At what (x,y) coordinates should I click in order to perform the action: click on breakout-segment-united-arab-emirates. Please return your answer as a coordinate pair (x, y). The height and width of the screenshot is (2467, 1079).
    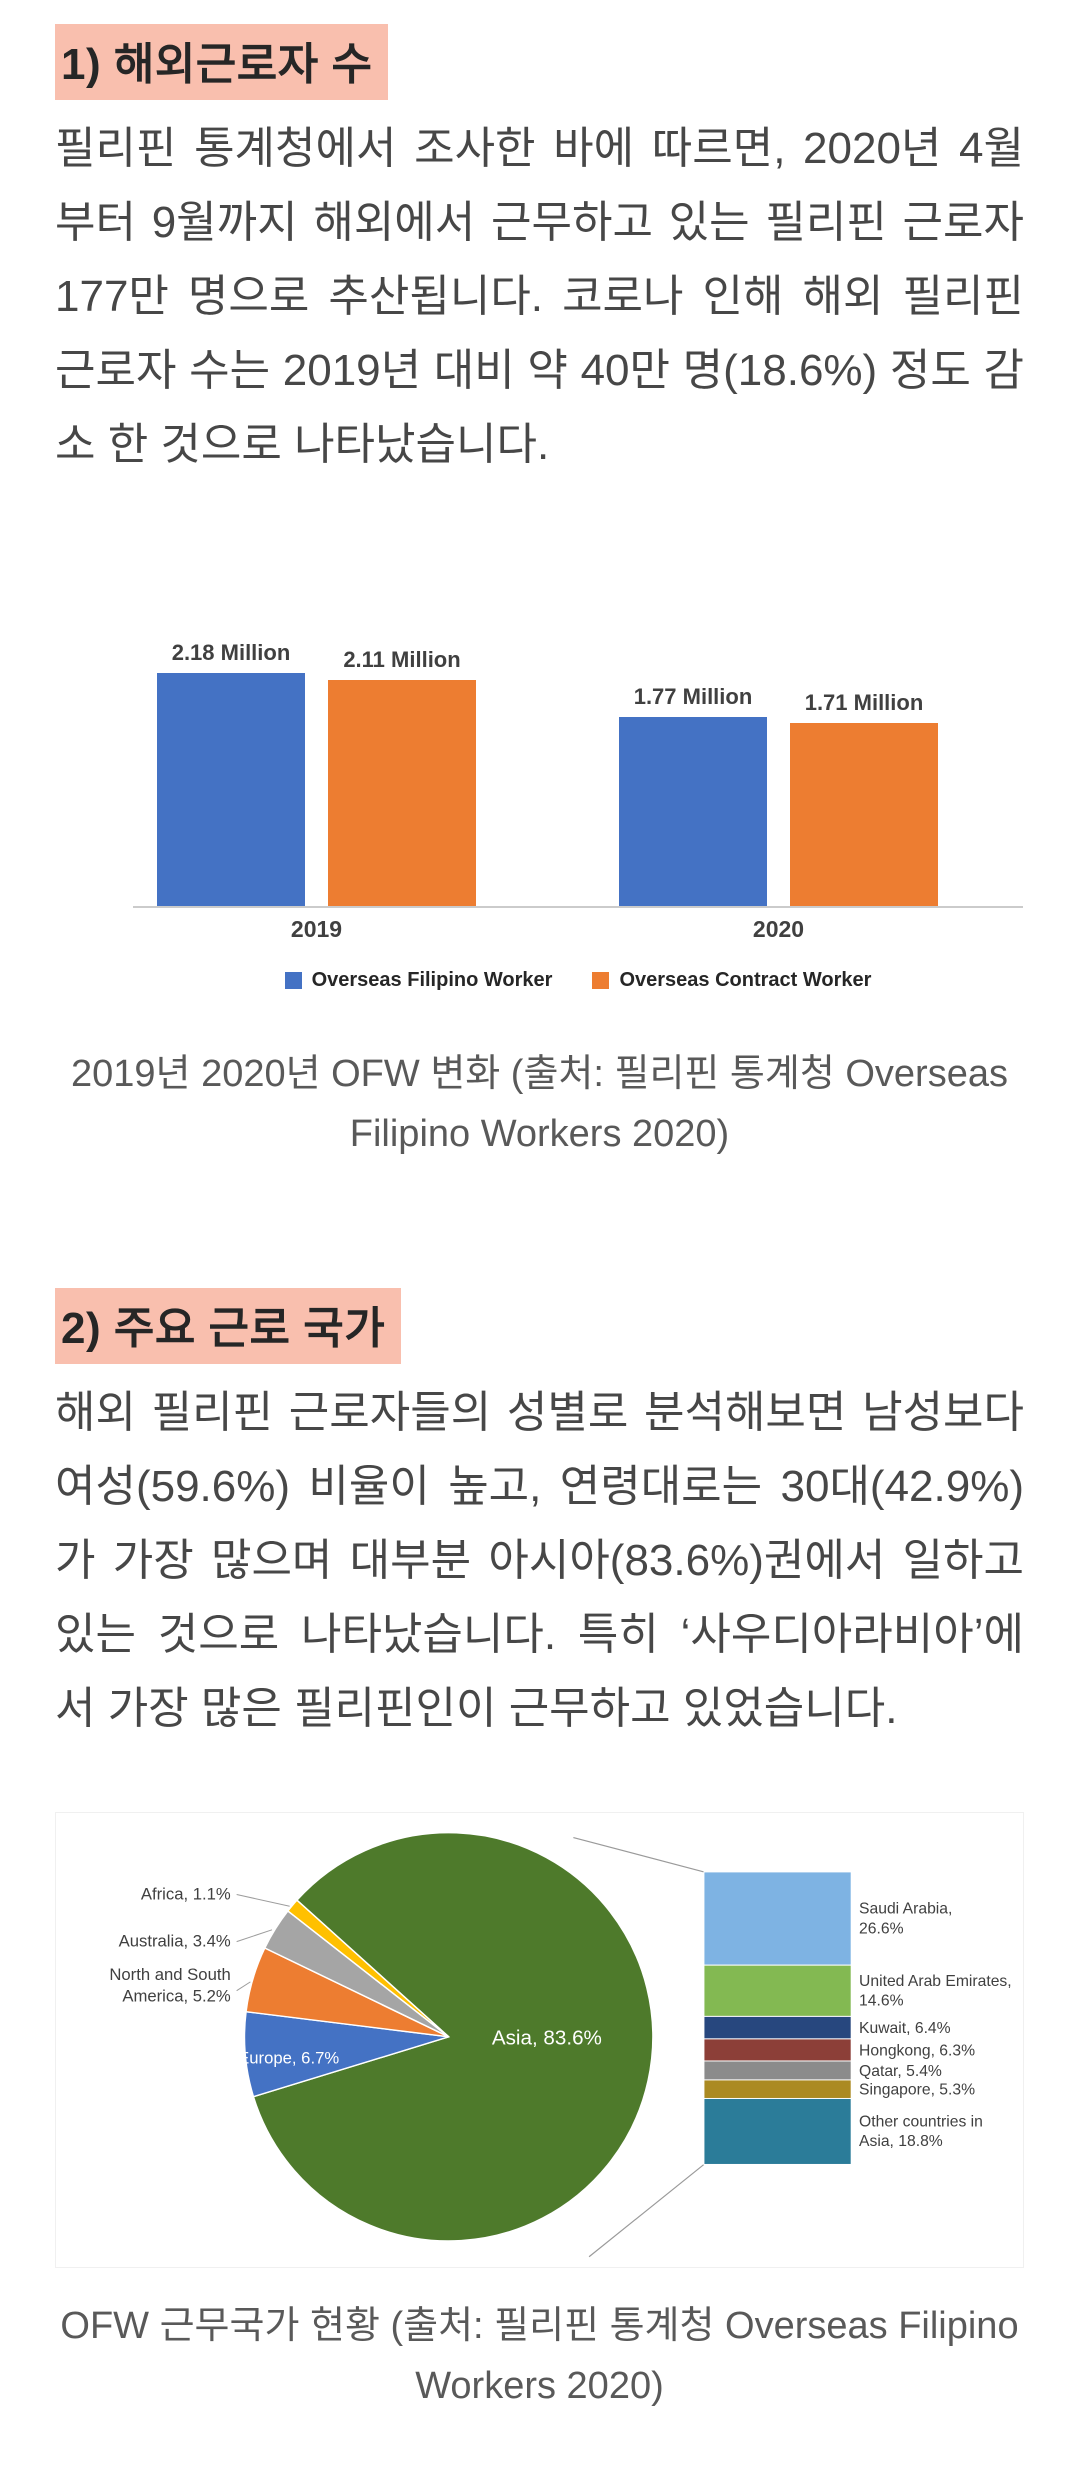
    Looking at the image, I should click on (777, 1990).